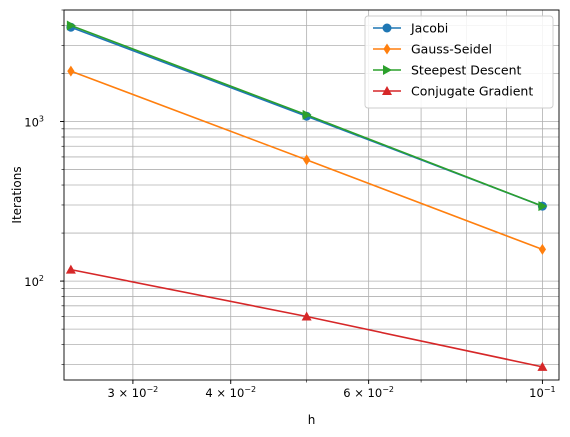 This screenshot has width=570, height=437. Describe the element at coordinates (133, 392) in the screenshot. I see `x-tick-label: 3 × 10⁻²` at that location.